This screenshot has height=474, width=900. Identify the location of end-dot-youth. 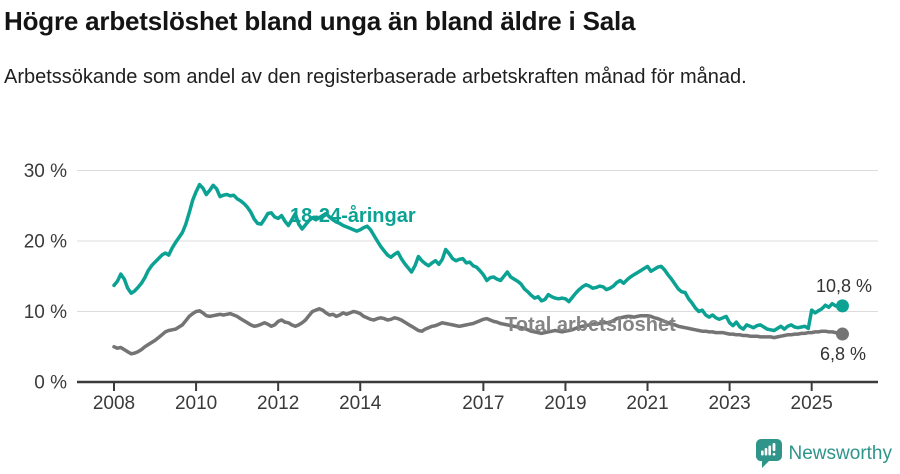
(842, 306).